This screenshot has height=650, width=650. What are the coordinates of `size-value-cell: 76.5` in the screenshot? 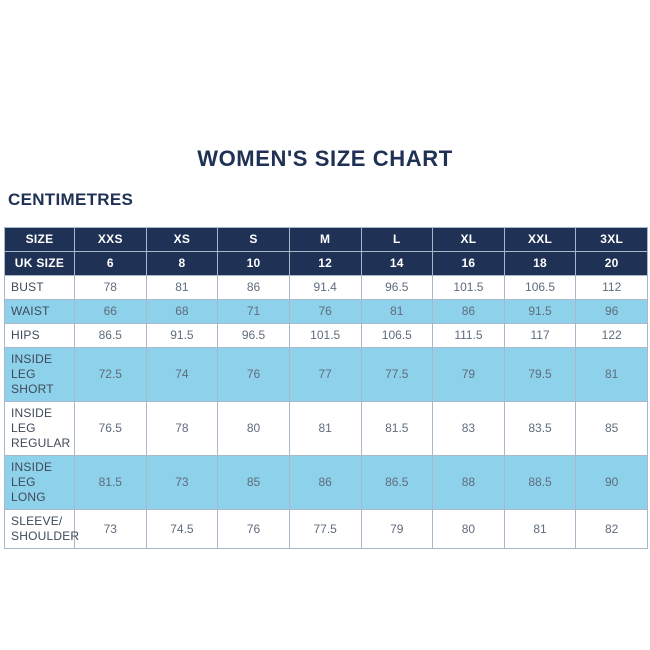 It's located at (110, 428).